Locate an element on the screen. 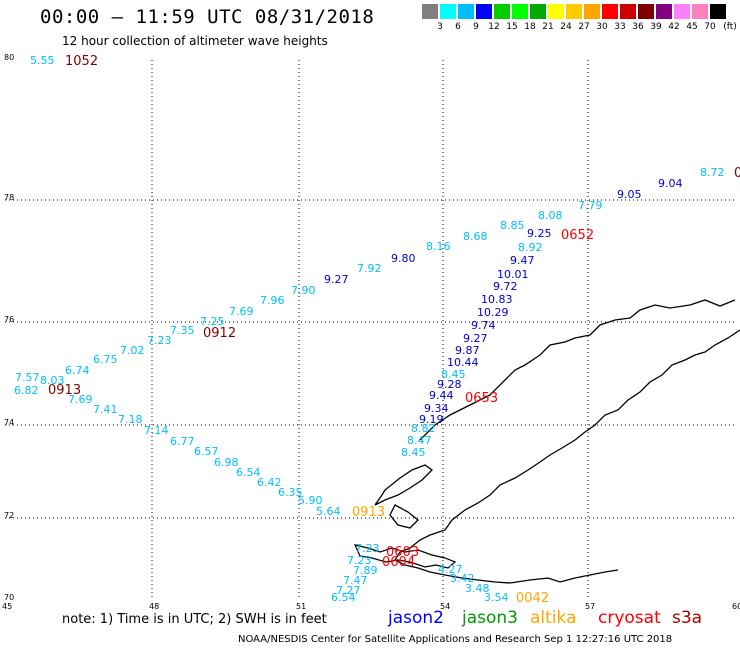 This screenshot has width=740, height=650. wave-height-label: 8.72 is located at coordinates (712, 172).